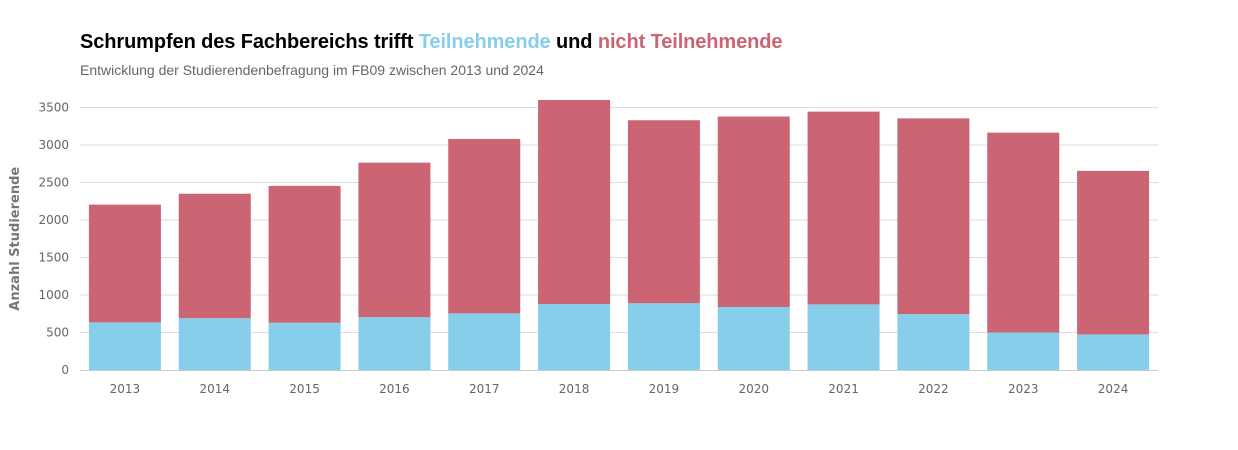  I want to click on y-tick-label: 1000, so click(53, 295).